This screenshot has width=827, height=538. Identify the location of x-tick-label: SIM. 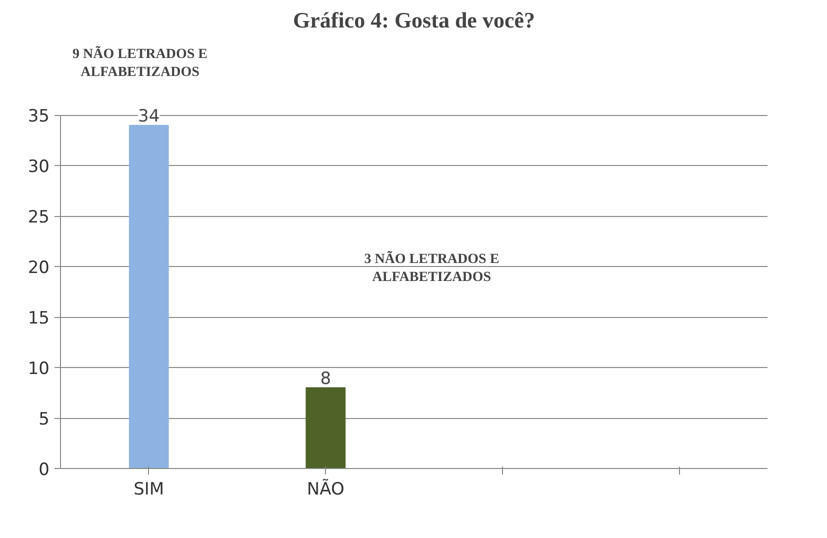
(149, 490).